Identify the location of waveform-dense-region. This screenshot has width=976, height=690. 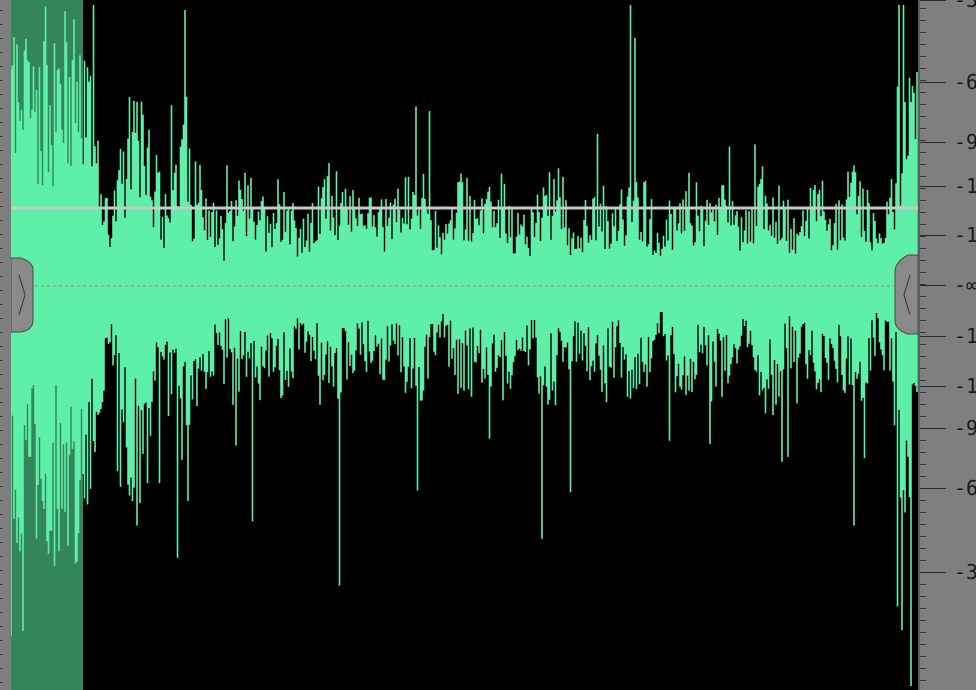
(47, 345).